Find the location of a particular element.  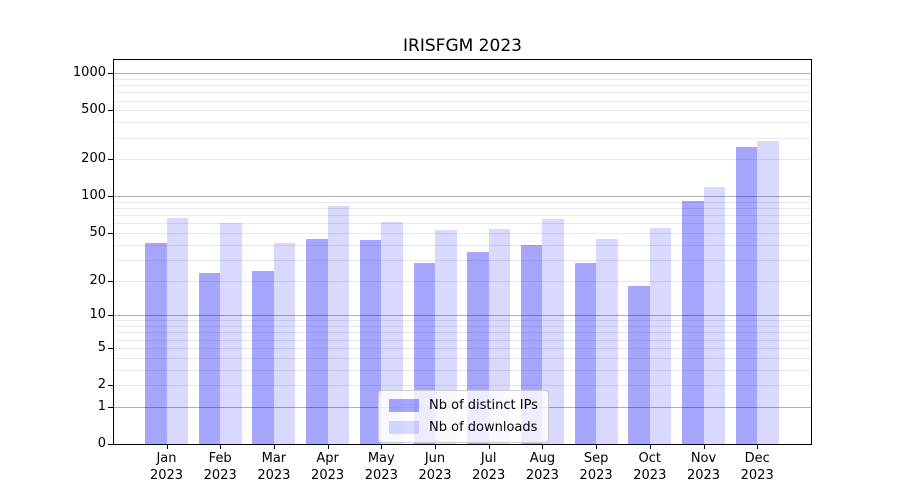

x-tick-mark-oct is located at coordinates (650, 447).